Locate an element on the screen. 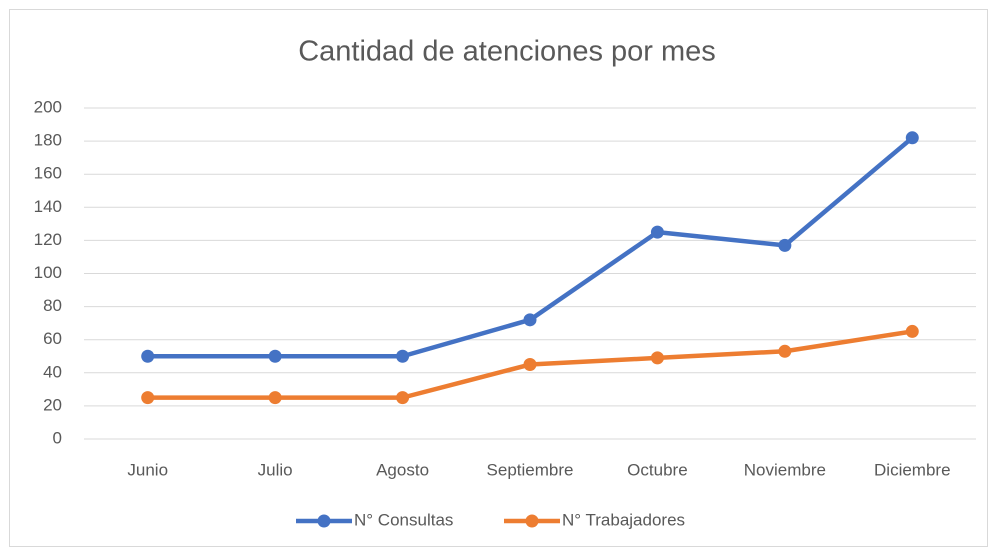  y-tick-label: 200 is located at coordinates (48, 106).